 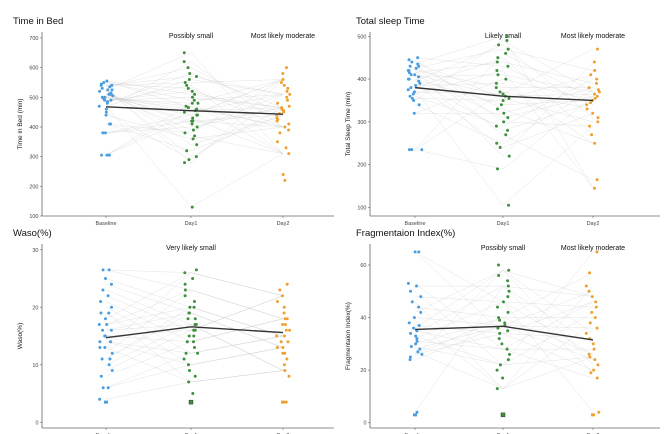 What do you see at coordinates (33, 39) in the screenshot?
I see `y-tick-label: 700` at bounding box center [33, 39].